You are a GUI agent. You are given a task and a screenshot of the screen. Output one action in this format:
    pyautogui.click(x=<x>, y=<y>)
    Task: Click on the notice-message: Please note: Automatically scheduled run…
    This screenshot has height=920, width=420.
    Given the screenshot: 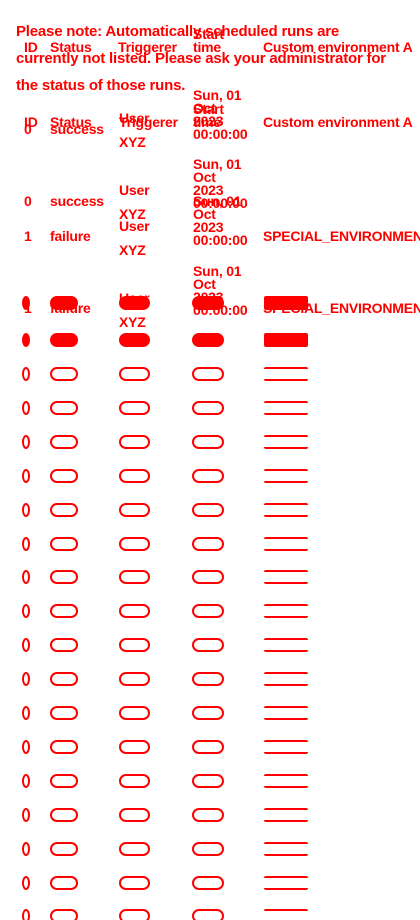 What is the action you would take?
    pyautogui.click(x=201, y=58)
    